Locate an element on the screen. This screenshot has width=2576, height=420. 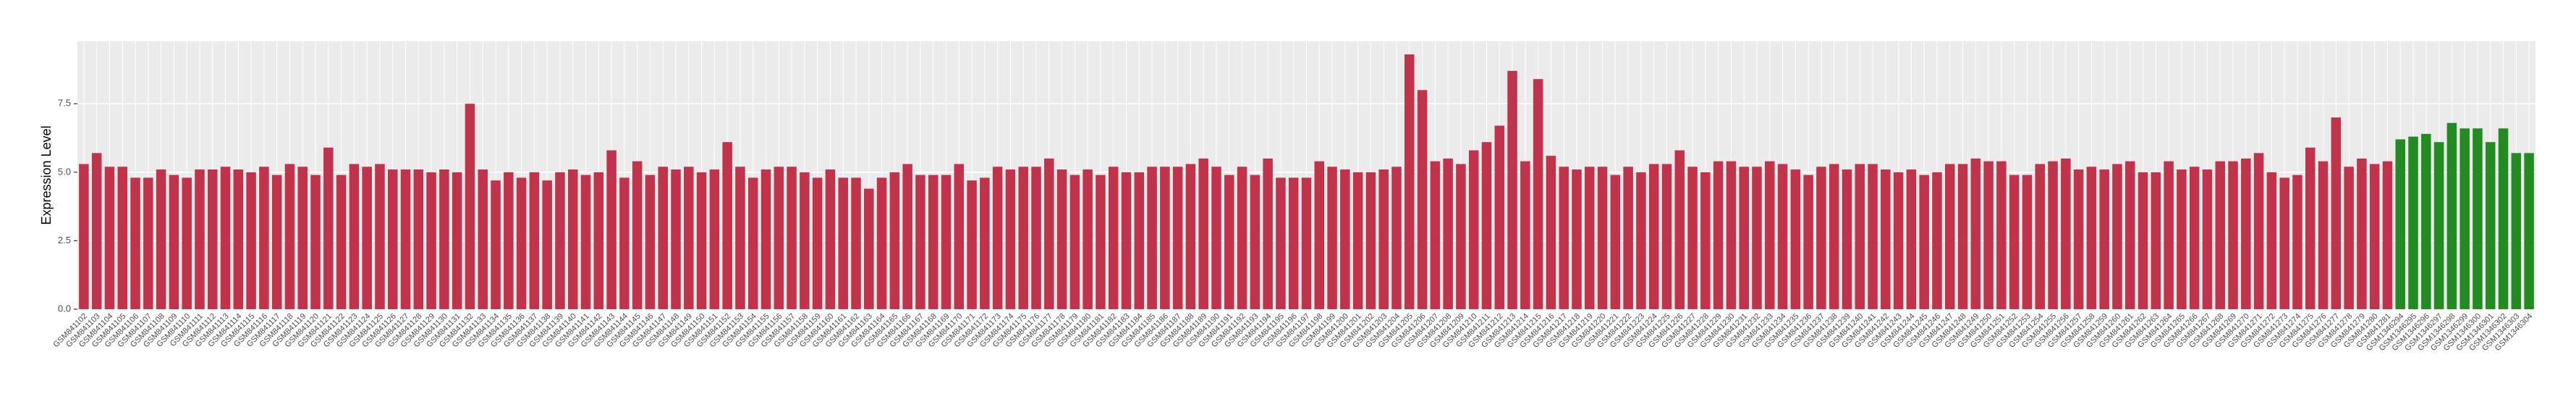
y-tick-label: 2.5 is located at coordinates (64, 240).